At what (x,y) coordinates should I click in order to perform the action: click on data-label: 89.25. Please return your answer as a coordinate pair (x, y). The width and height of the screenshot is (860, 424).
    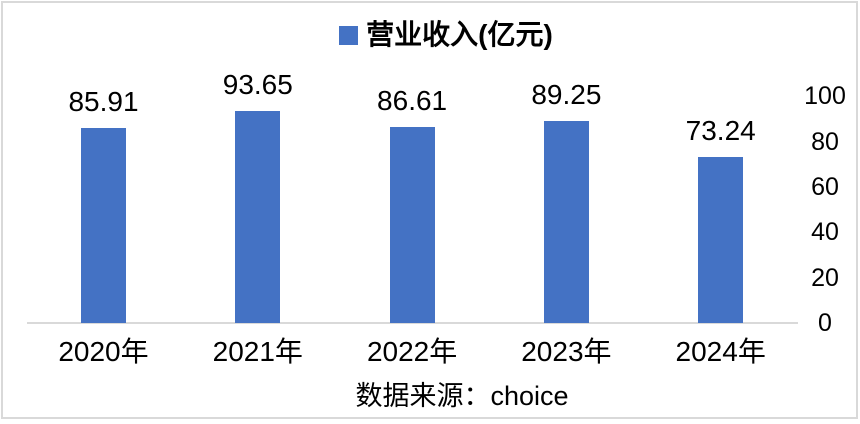
    Looking at the image, I should click on (566, 94).